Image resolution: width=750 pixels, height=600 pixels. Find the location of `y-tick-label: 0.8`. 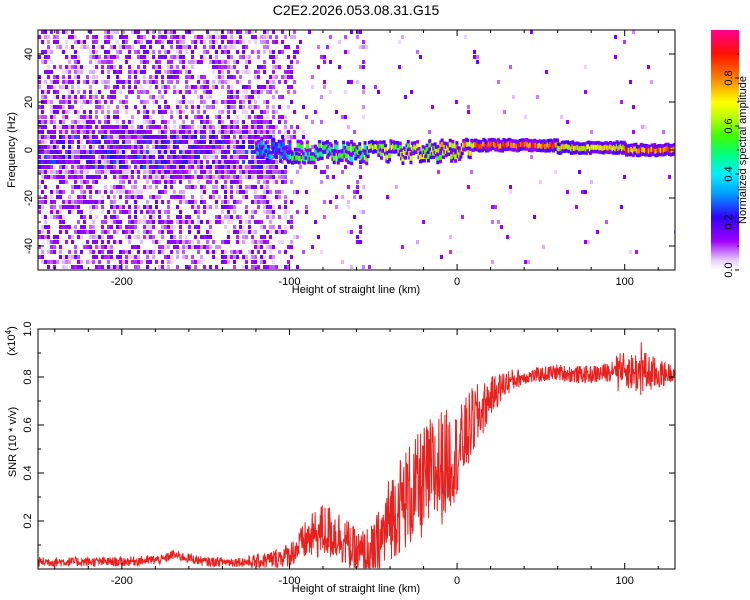

y-tick-label: 0.8 is located at coordinates (28, 376).